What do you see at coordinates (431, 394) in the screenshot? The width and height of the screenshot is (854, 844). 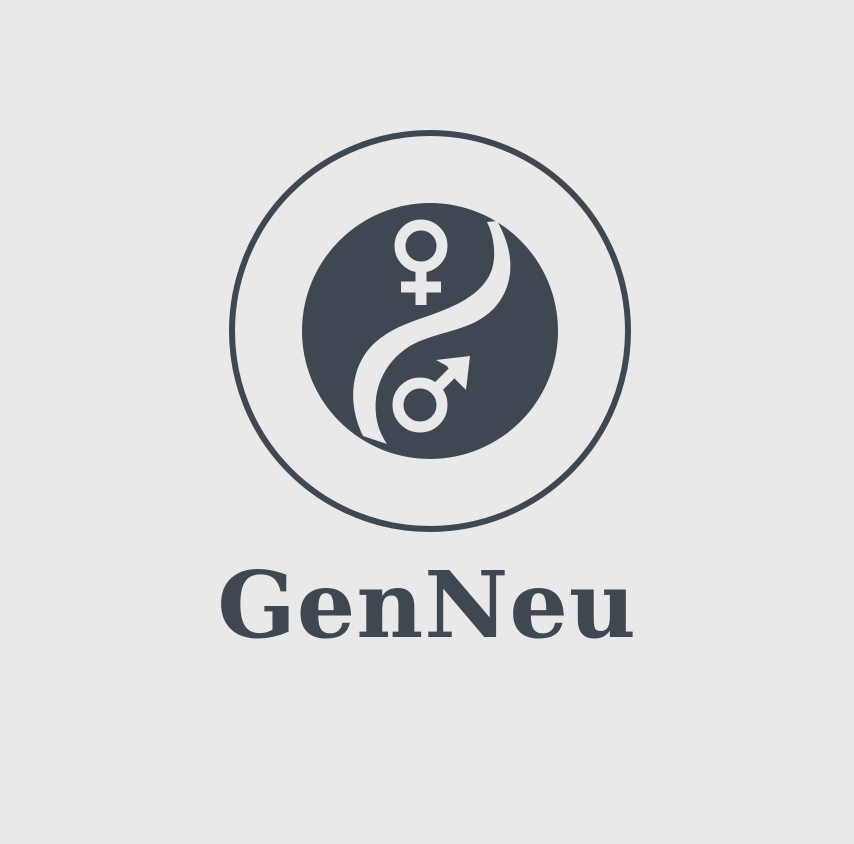 I see `male-symbol-icon` at bounding box center [431, 394].